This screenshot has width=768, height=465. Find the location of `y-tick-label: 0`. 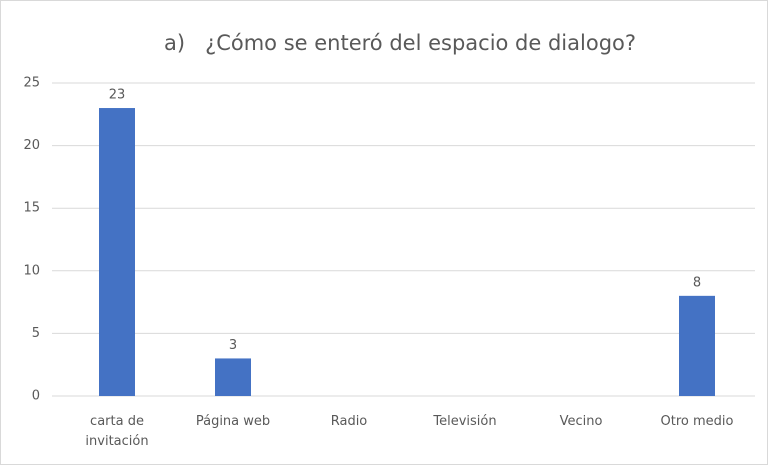

y-tick-label: 0 is located at coordinates (36, 396).